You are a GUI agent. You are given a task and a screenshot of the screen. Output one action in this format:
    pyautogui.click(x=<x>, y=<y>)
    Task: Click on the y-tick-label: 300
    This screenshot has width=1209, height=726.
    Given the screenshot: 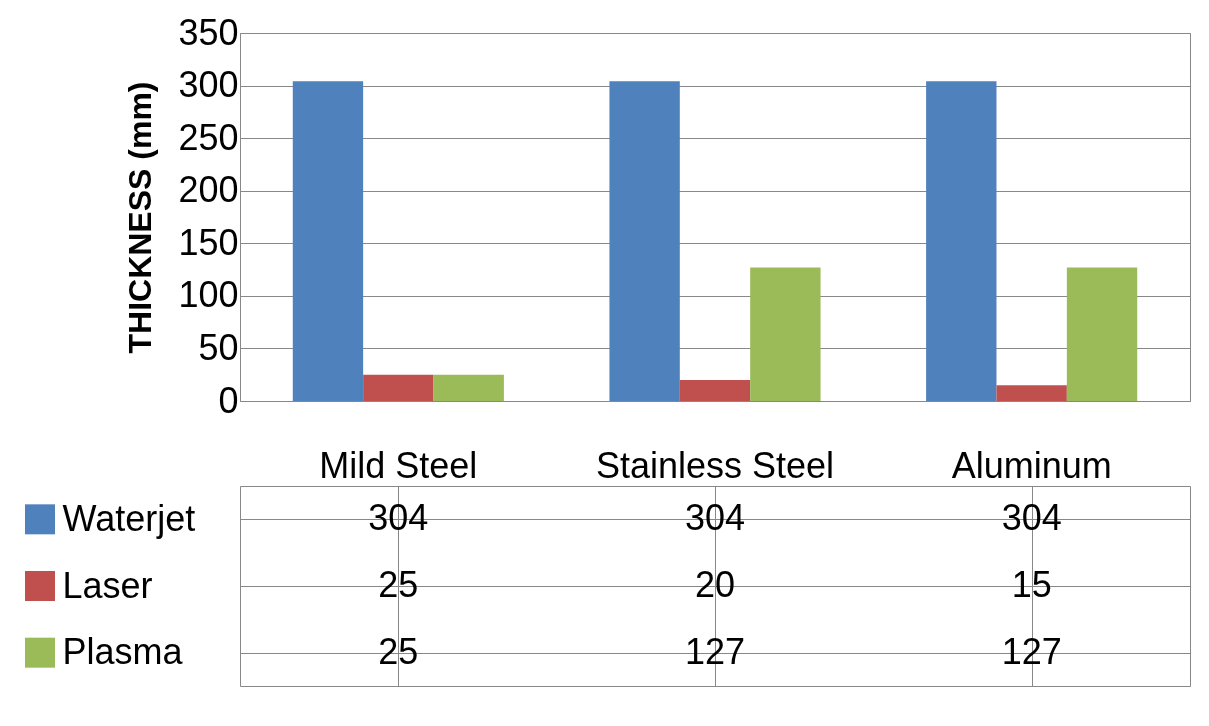 What is the action you would take?
    pyautogui.click(x=208, y=85)
    